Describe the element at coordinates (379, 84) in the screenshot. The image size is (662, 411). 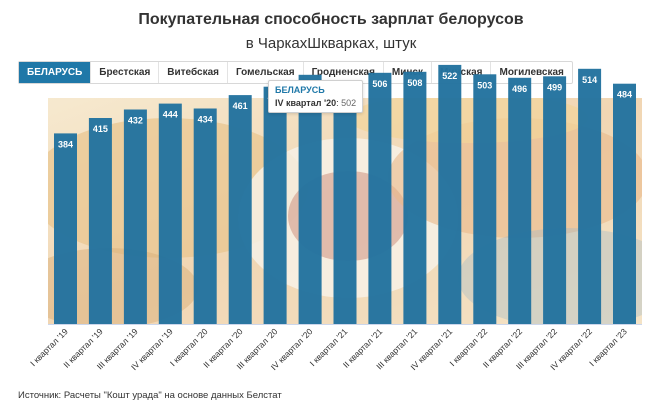
I see `data-label: 506` at that location.